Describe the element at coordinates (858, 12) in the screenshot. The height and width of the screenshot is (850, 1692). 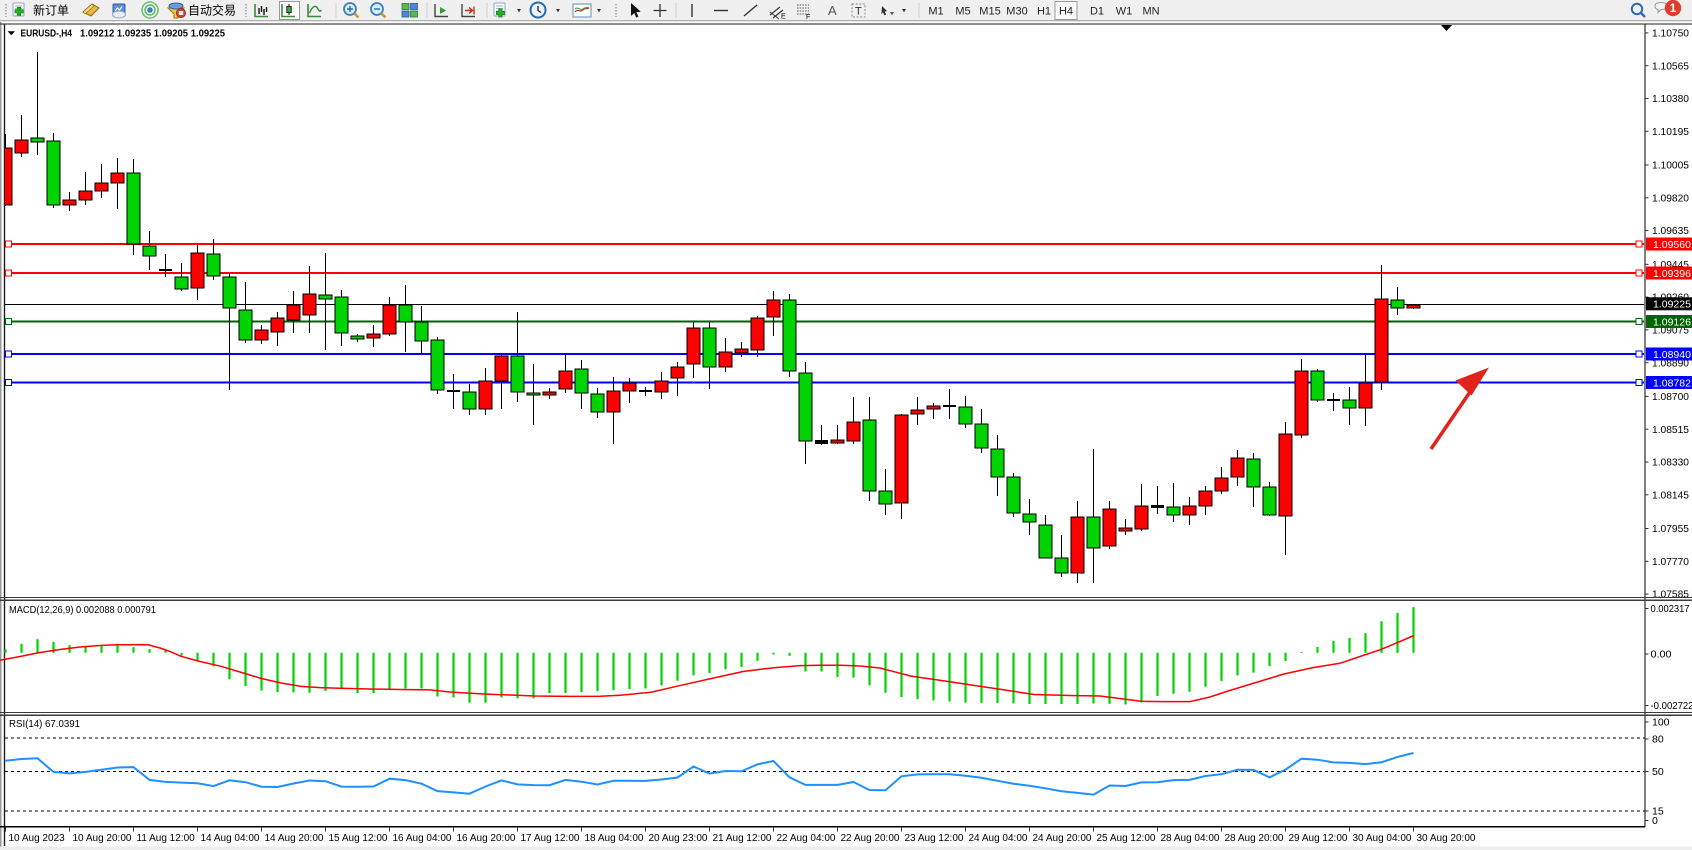
I see `svg-text: T` at that location.